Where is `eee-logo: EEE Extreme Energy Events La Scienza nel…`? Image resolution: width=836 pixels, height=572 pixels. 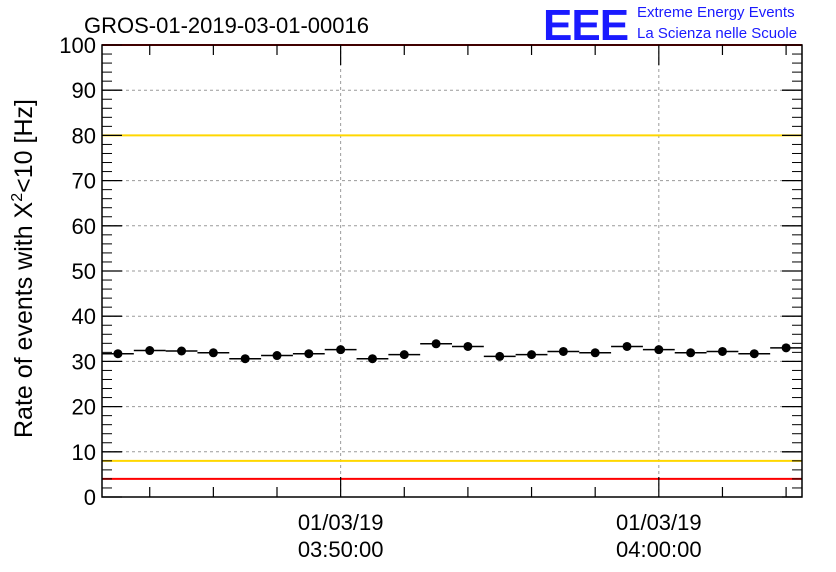 eee-logo: EEE Extreme Energy Events La Scienza nel… is located at coordinates (670, 25).